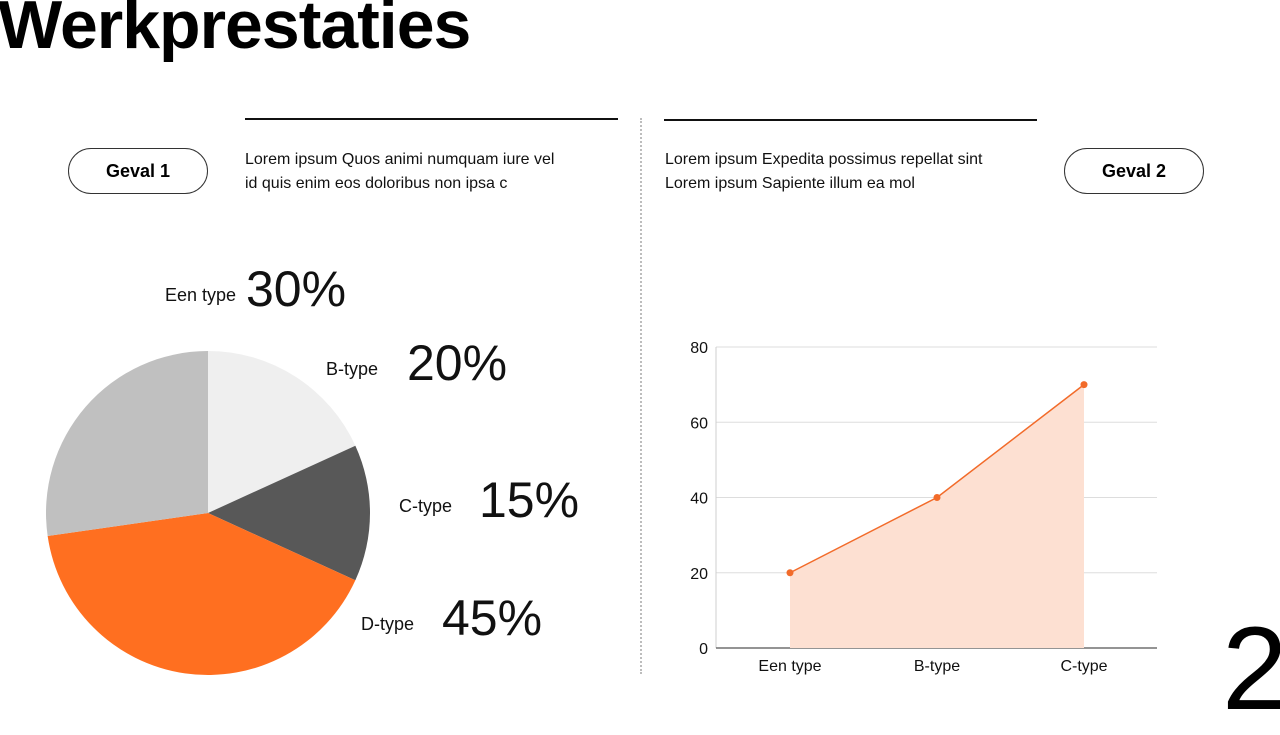  What do you see at coordinates (235, 31) in the screenshot?
I see `page-title: Werkprestaties` at bounding box center [235, 31].